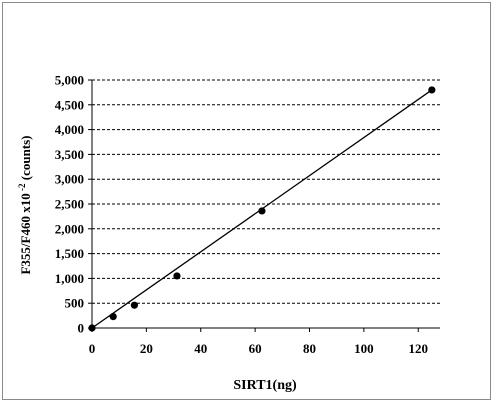 This screenshot has width=495, height=404. Describe the element at coordinates (69, 154) in the screenshot. I see `y-tick-label-7: 3,500` at that location.